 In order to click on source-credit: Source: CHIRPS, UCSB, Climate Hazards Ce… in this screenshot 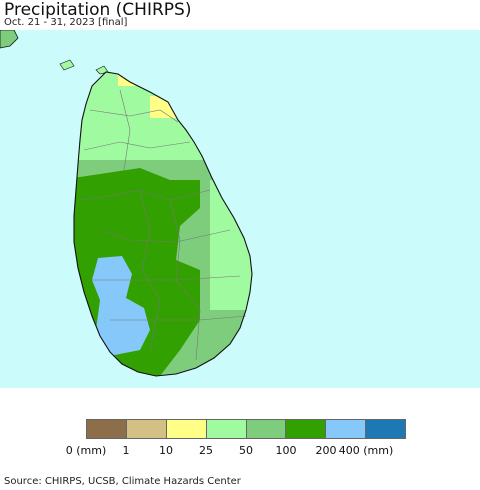, I will do `click(122, 481)`.